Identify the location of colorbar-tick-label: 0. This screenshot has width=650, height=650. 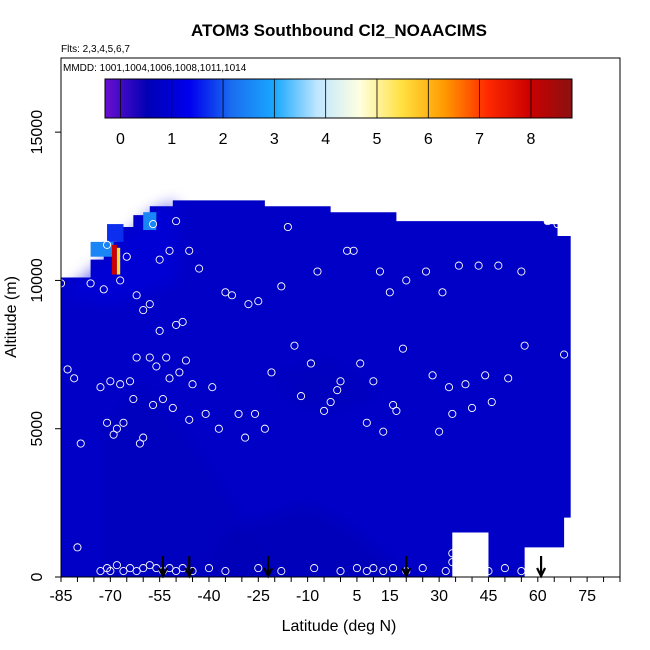
(120, 139).